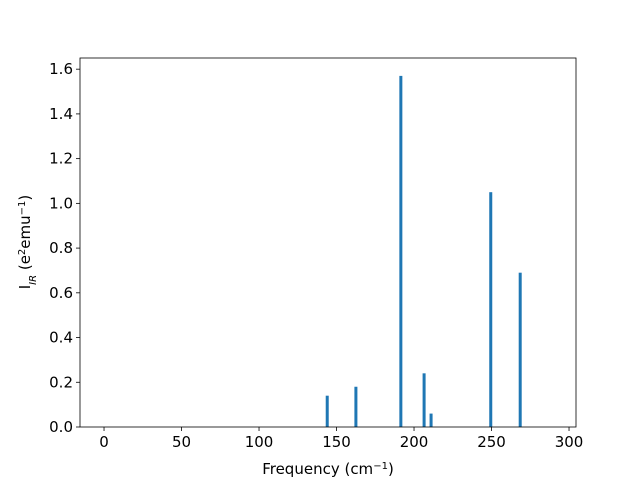 The height and width of the screenshot is (480, 640). I want to click on y-tick-label: 1.2, so click(61, 159).